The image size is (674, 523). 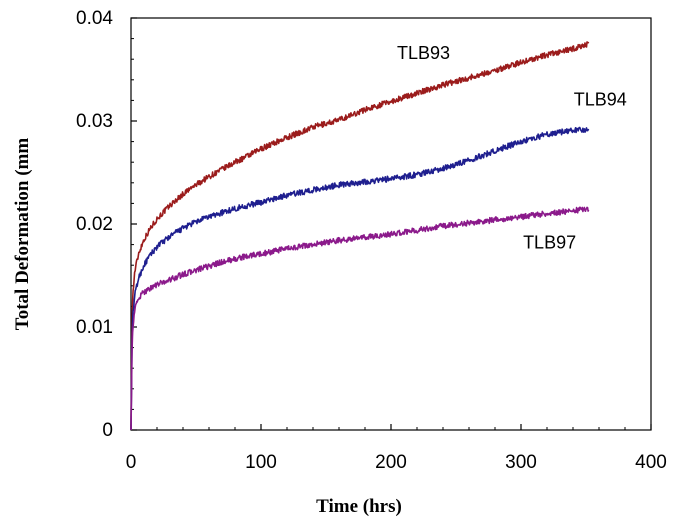 I want to click on series-label-tlb93: TLB93, so click(x=423, y=53).